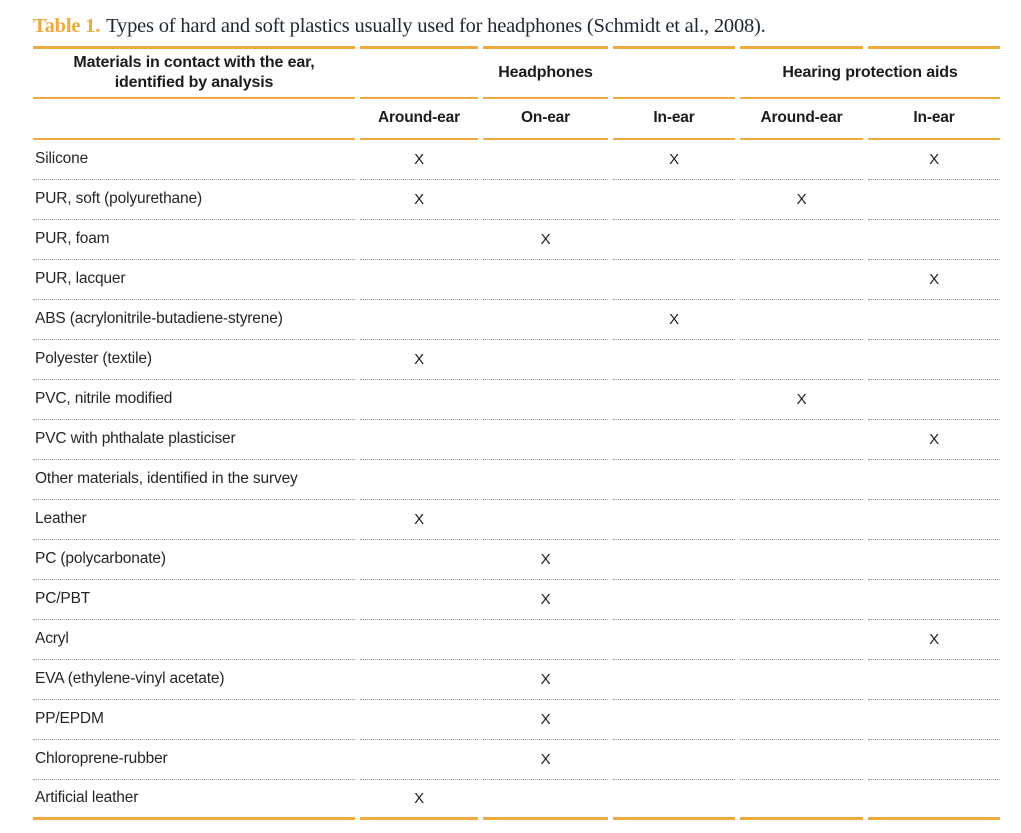  Describe the element at coordinates (194, 760) in the screenshot. I see `material-cell: Chloroprene-rubber` at that location.